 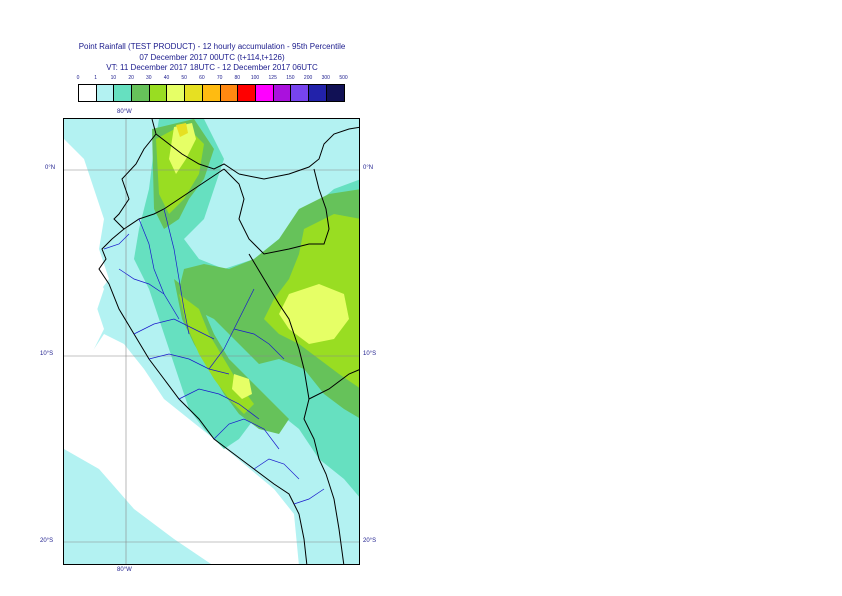 I want to click on legend-label: 500, so click(x=343, y=78).